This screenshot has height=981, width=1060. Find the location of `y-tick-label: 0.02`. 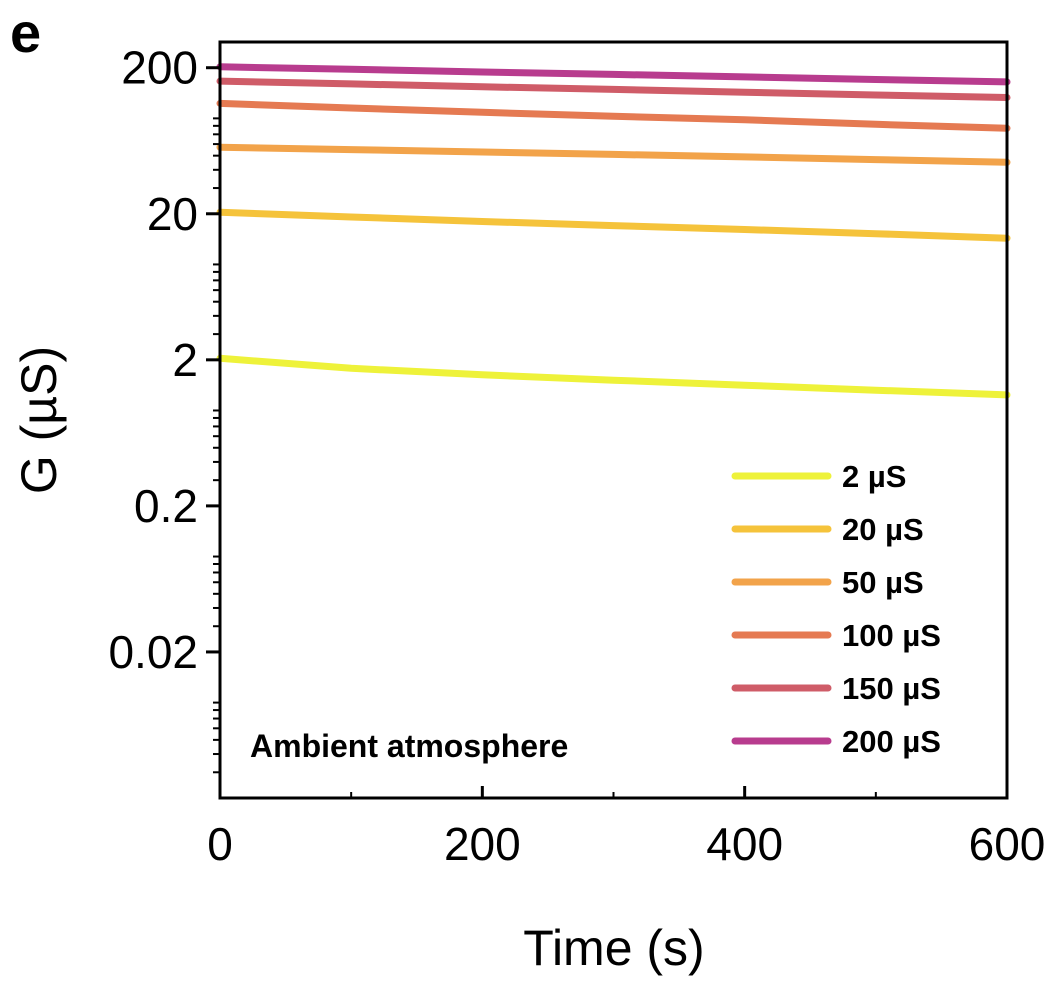

y-tick-label: 0.02 is located at coordinates (153, 652).